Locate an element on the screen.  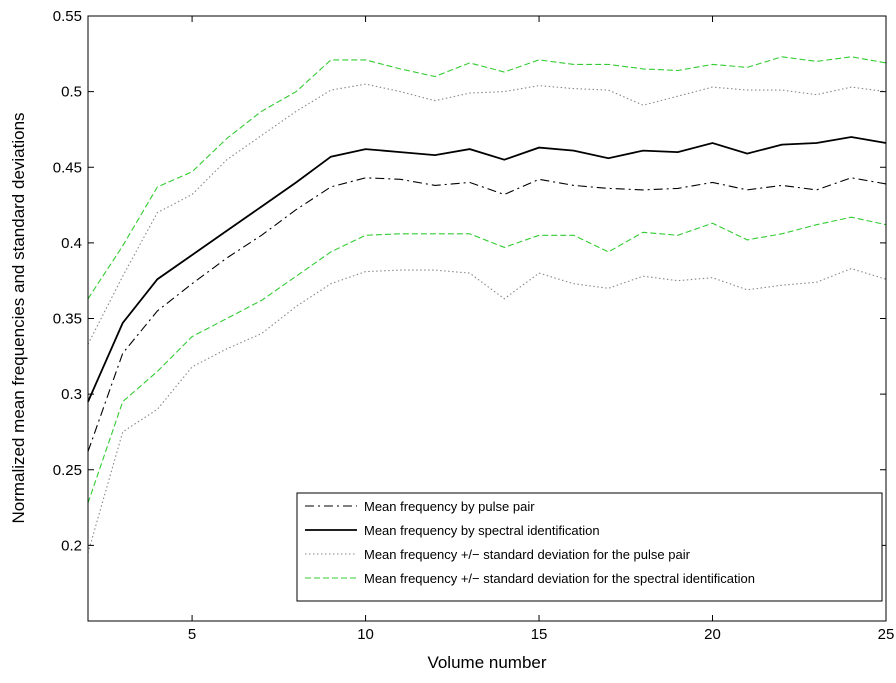
y-tick-label: 0.25 is located at coordinates (67, 470).